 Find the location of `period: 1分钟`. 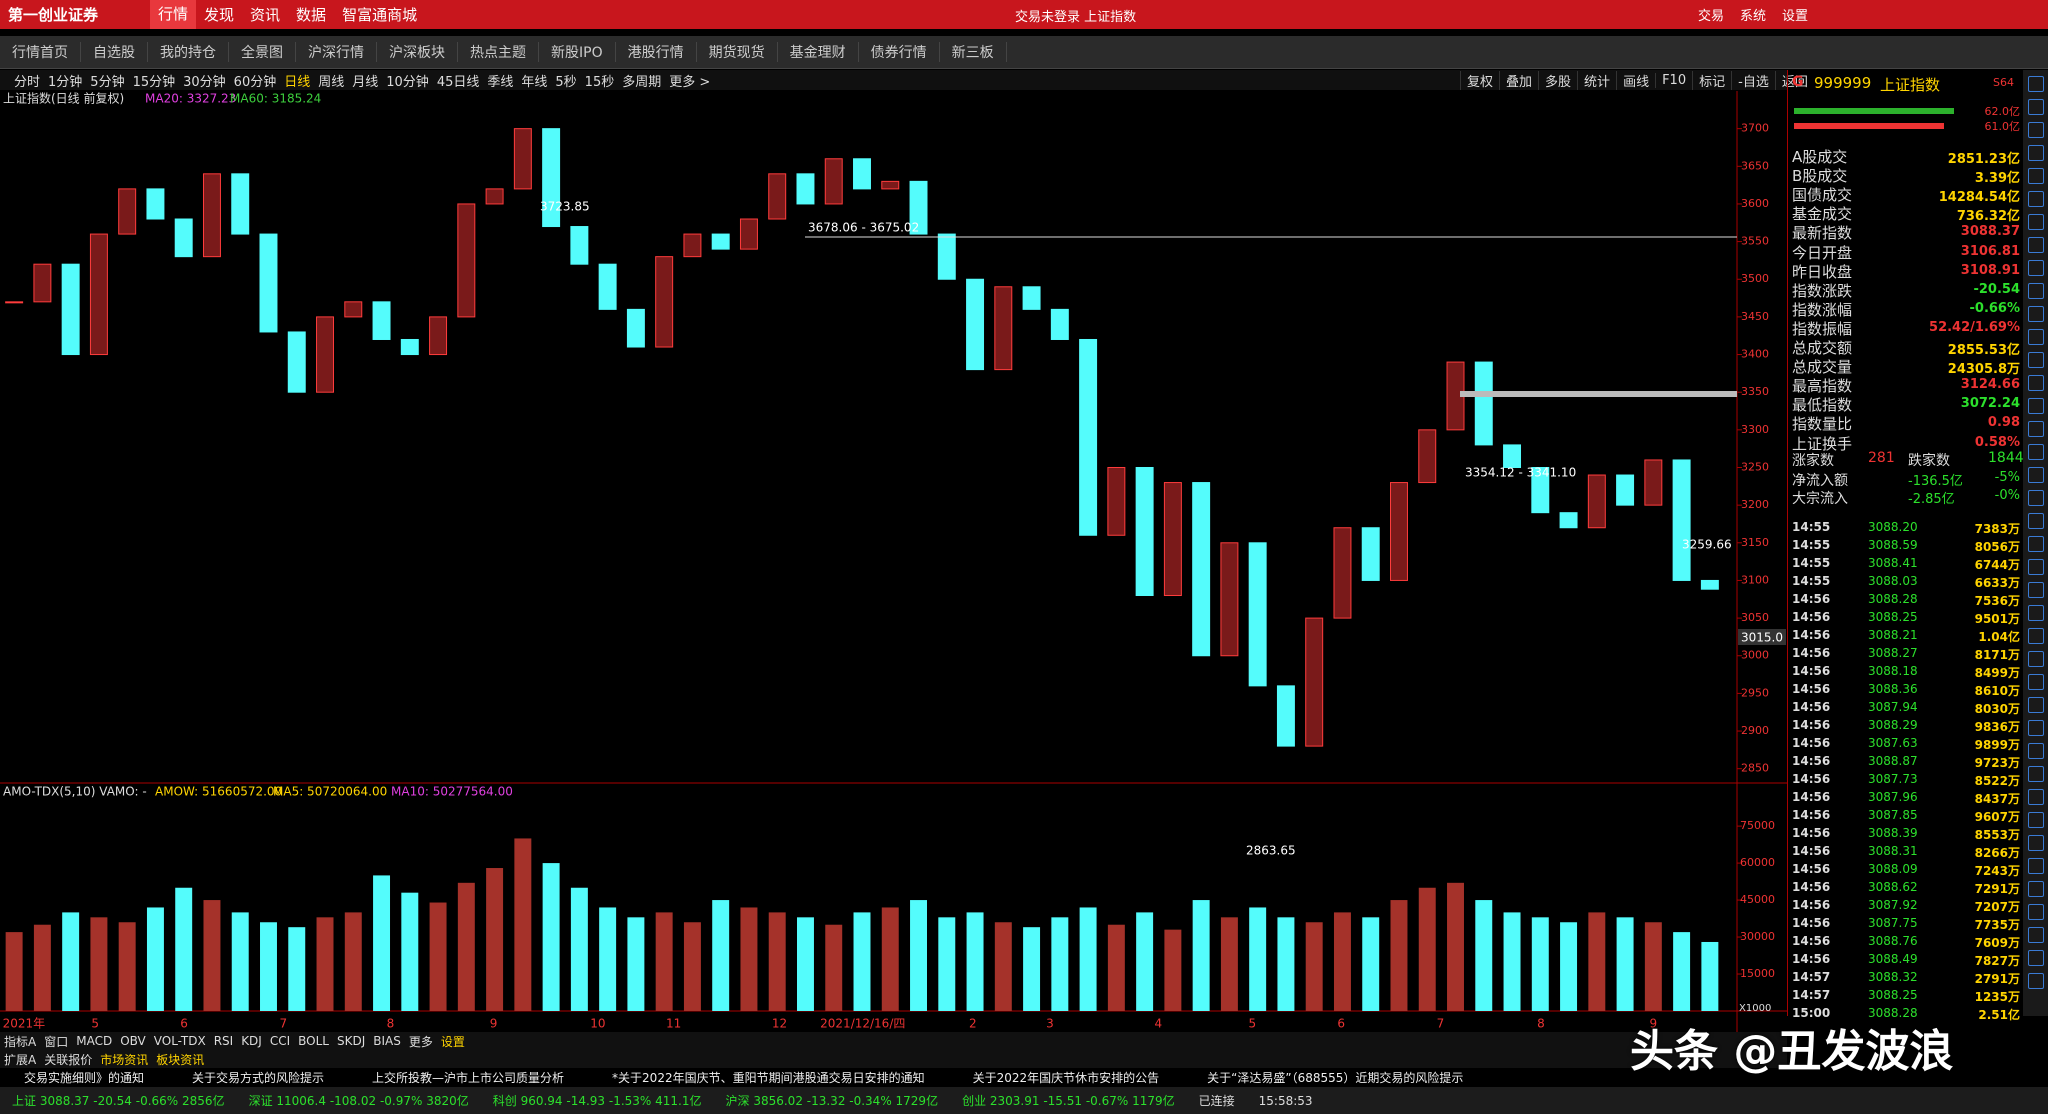

period: 1分钟 is located at coordinates (65, 82).